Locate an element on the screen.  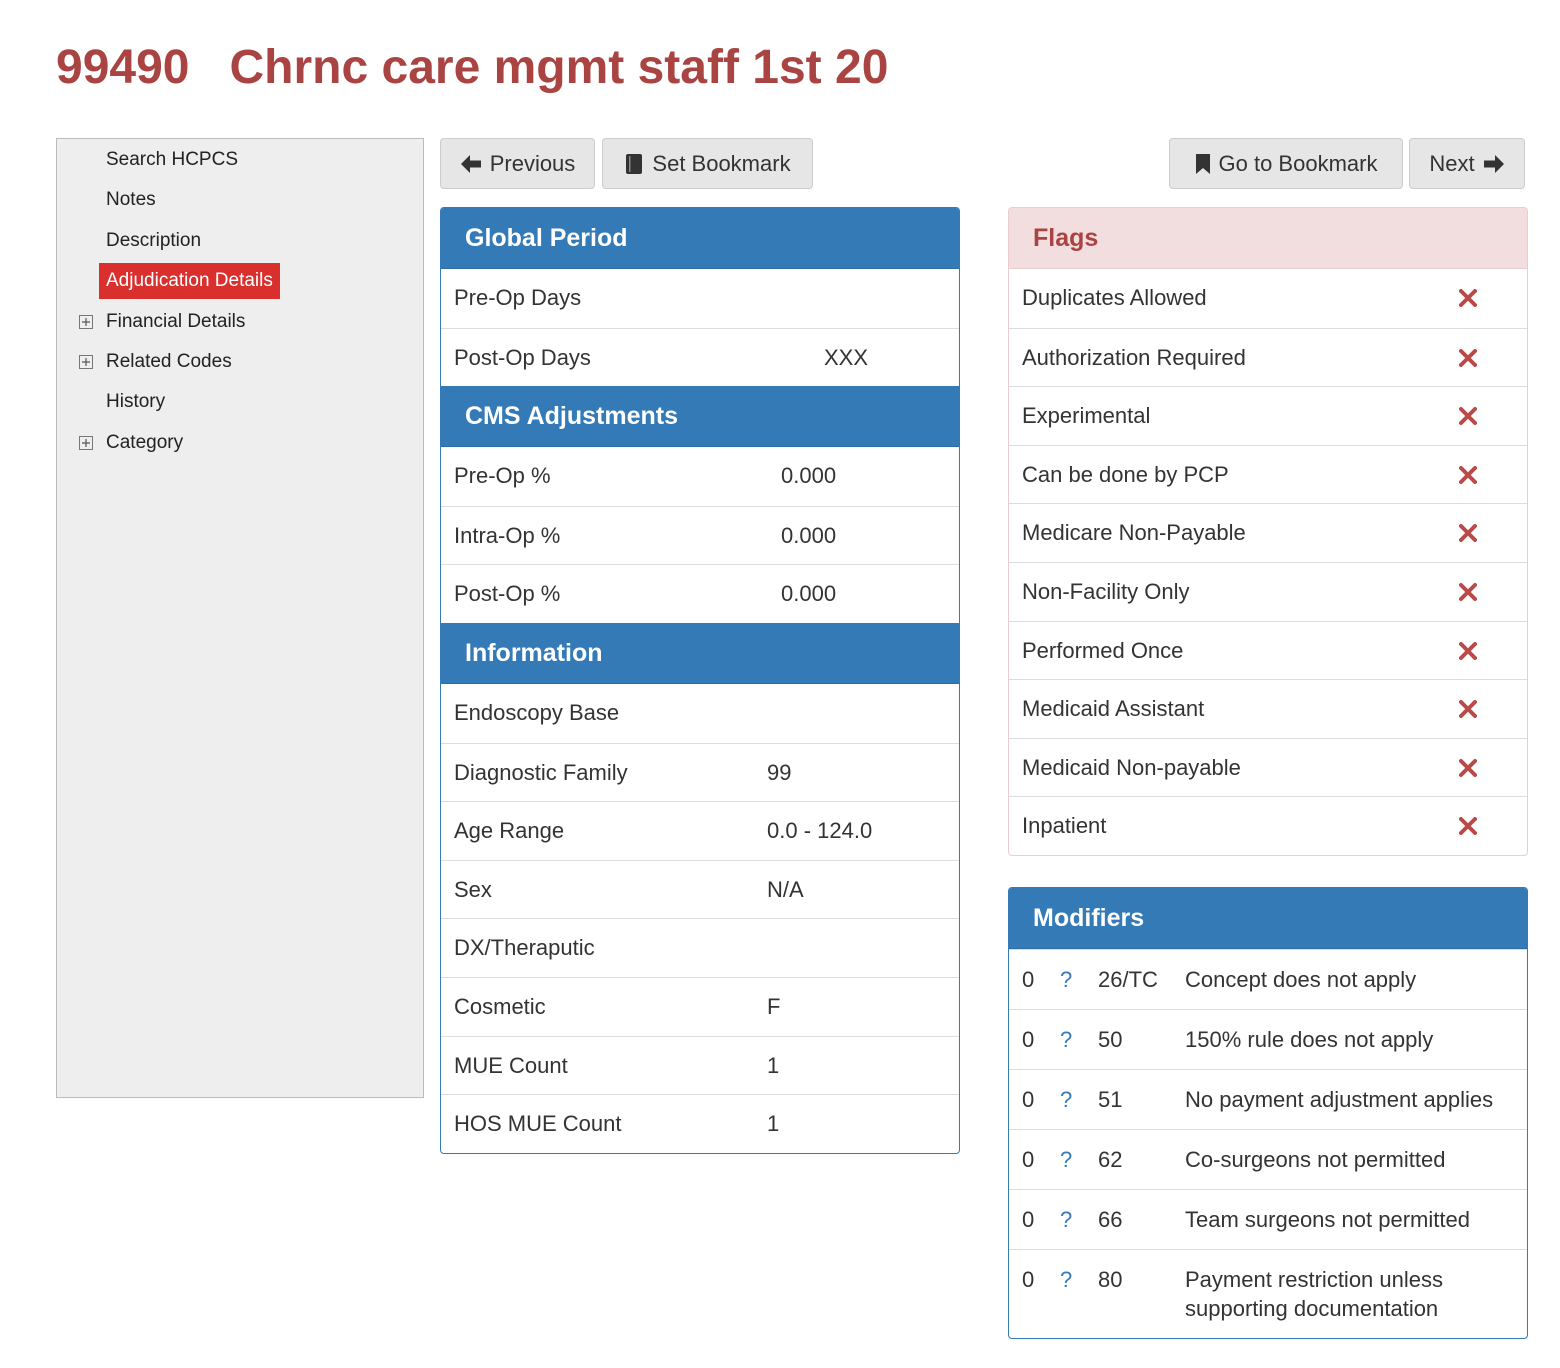
previous-button: Previous is located at coordinates (517, 163).